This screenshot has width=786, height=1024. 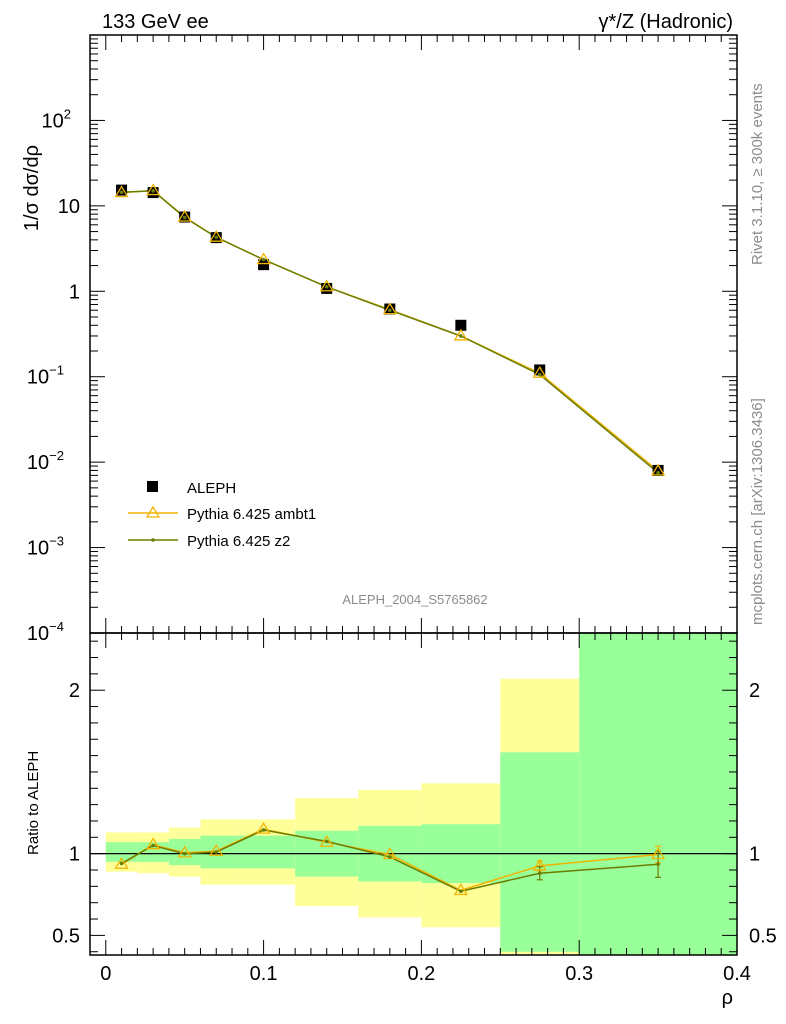 I want to click on rivet-version-label: Rivet 3.1.10, ≥ 300k events, so click(x=757, y=174).